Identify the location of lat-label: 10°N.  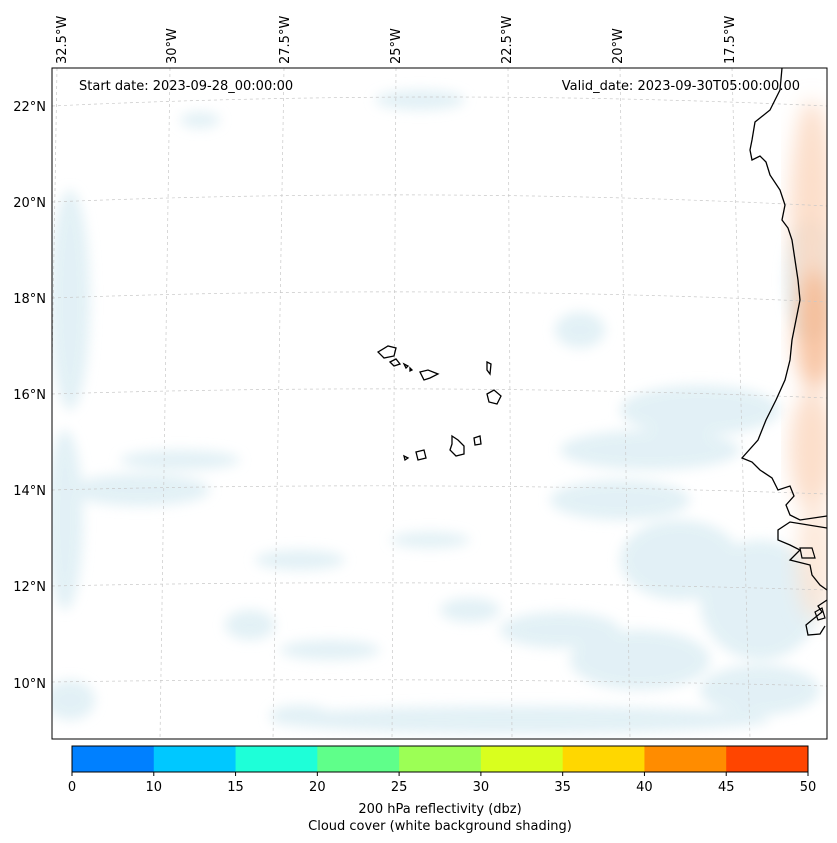
(29, 684).